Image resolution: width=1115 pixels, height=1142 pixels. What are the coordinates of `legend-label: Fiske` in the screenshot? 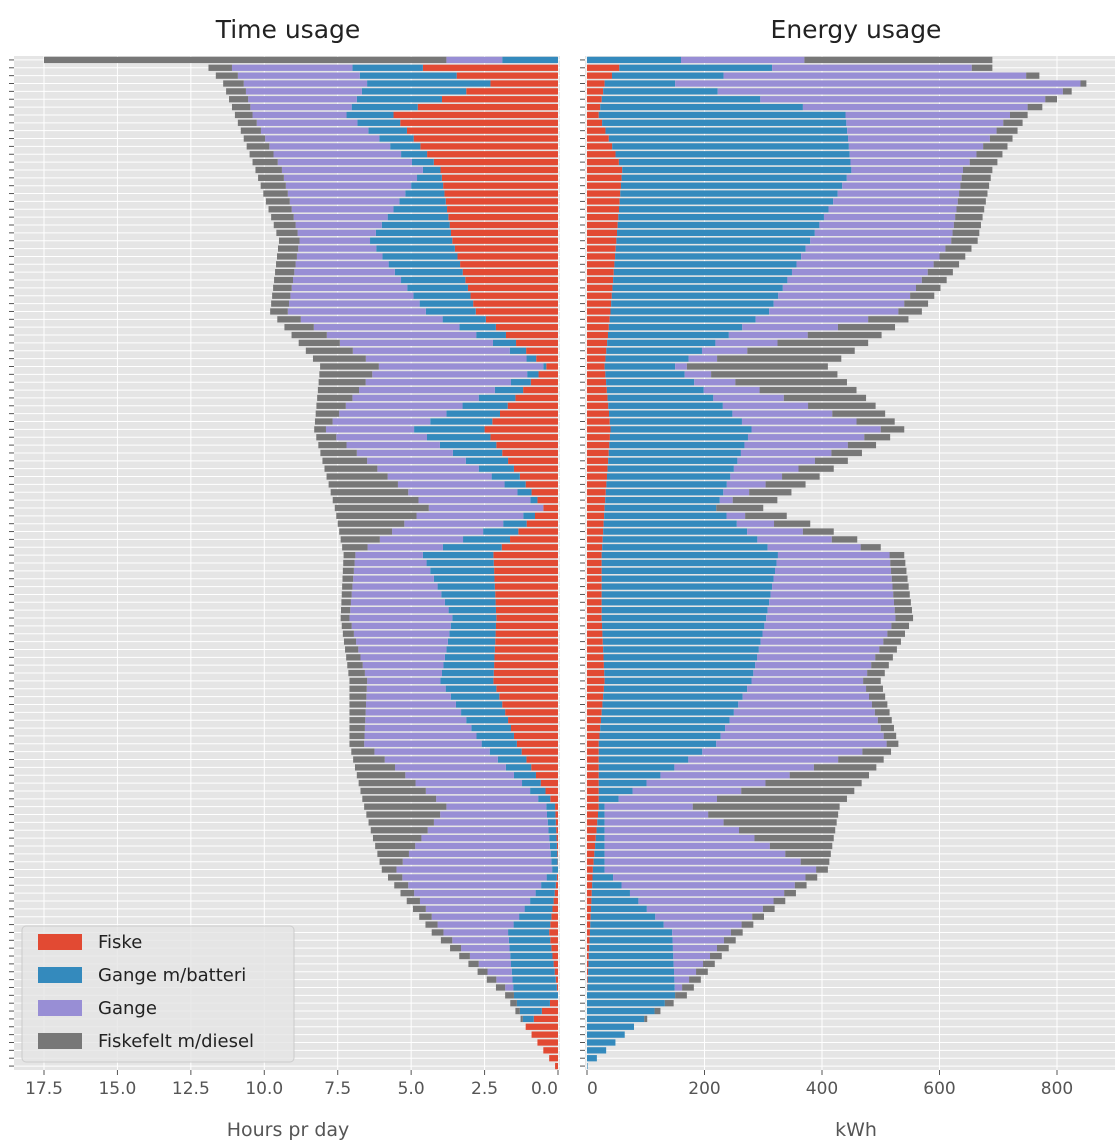 It's located at (120, 942).